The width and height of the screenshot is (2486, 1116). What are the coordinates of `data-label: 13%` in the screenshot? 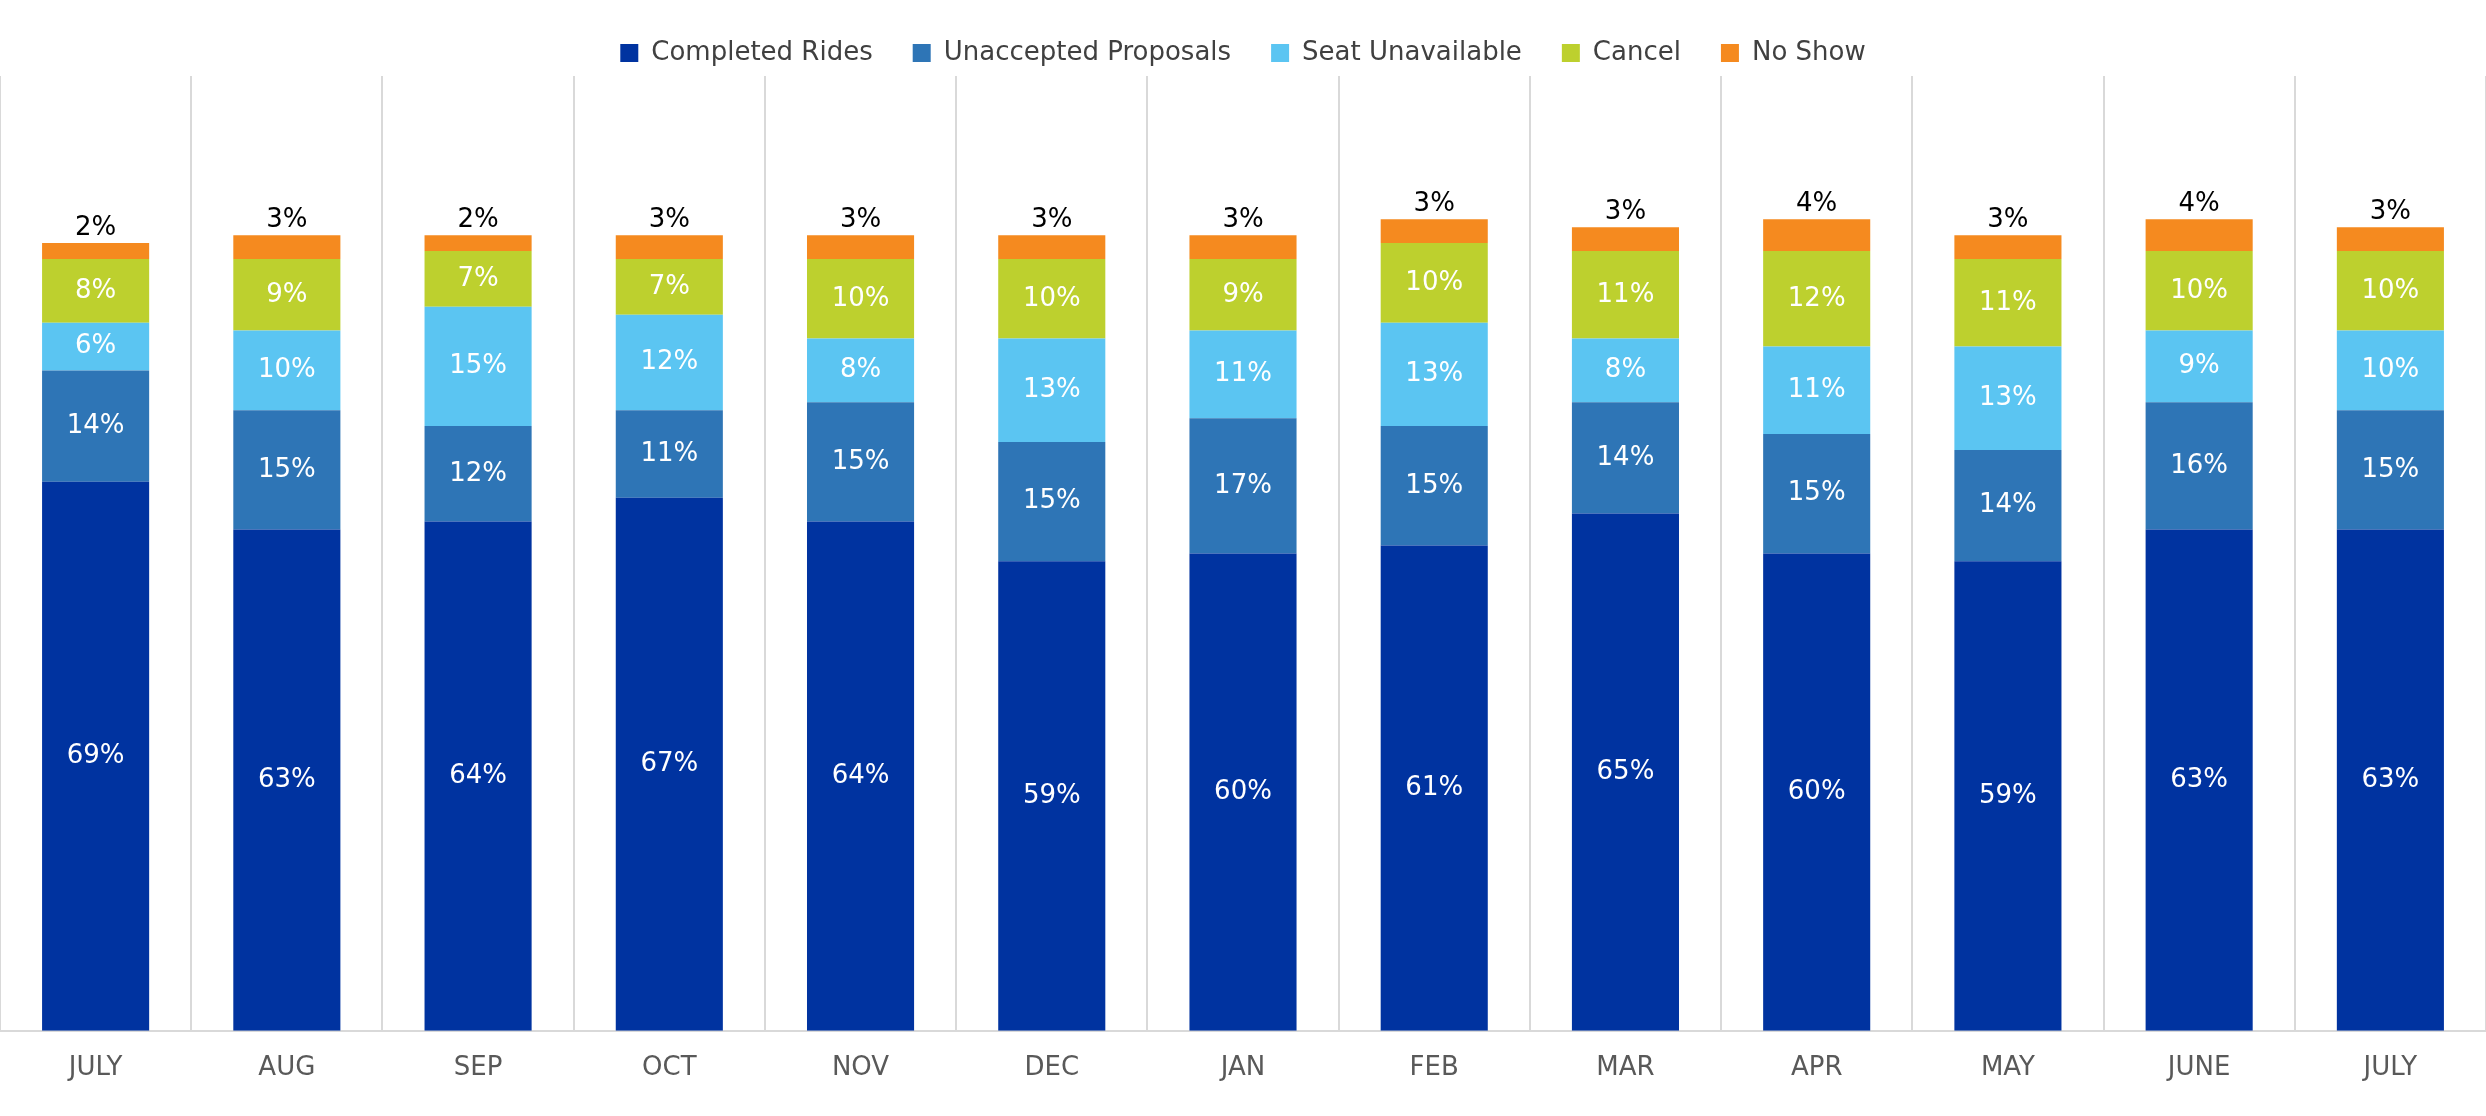 It's located at (2008, 395).